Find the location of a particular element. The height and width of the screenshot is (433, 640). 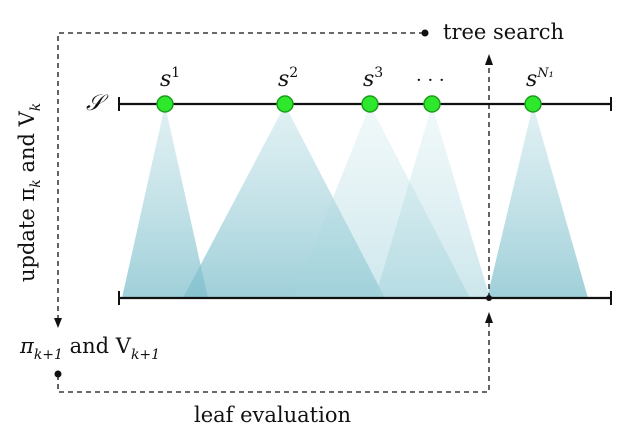

state-nodes is located at coordinates (349, 104).